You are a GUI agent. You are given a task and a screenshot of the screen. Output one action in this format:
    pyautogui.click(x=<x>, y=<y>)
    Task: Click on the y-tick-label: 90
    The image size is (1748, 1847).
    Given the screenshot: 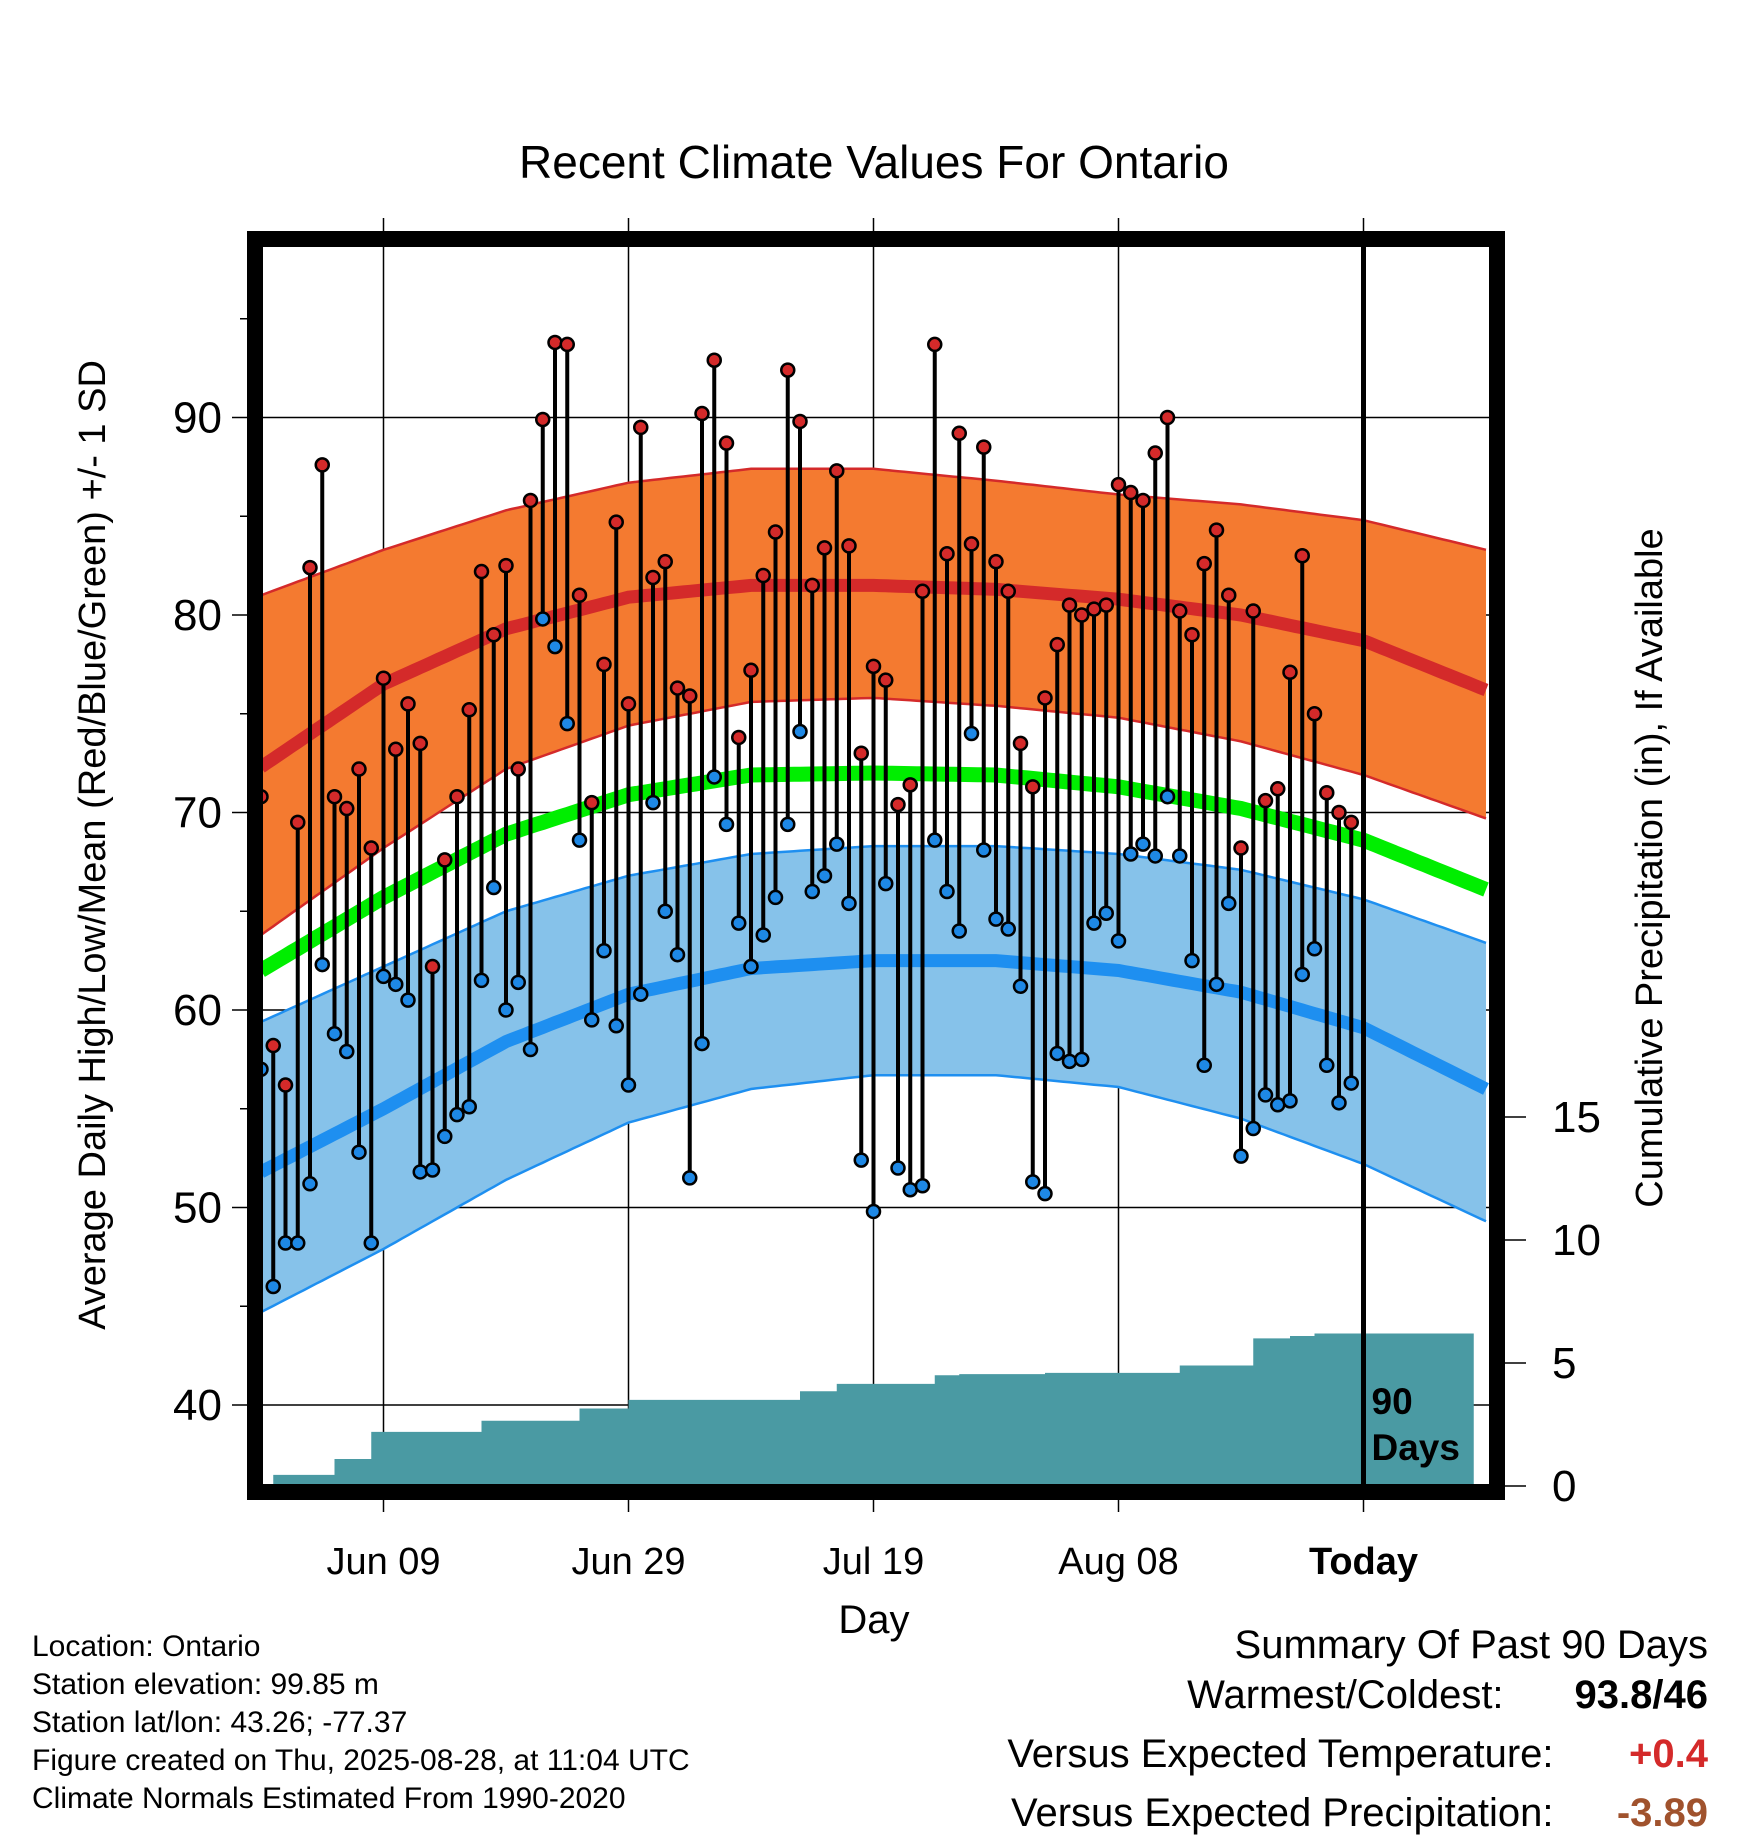 What is the action you would take?
    pyautogui.click(x=197, y=418)
    